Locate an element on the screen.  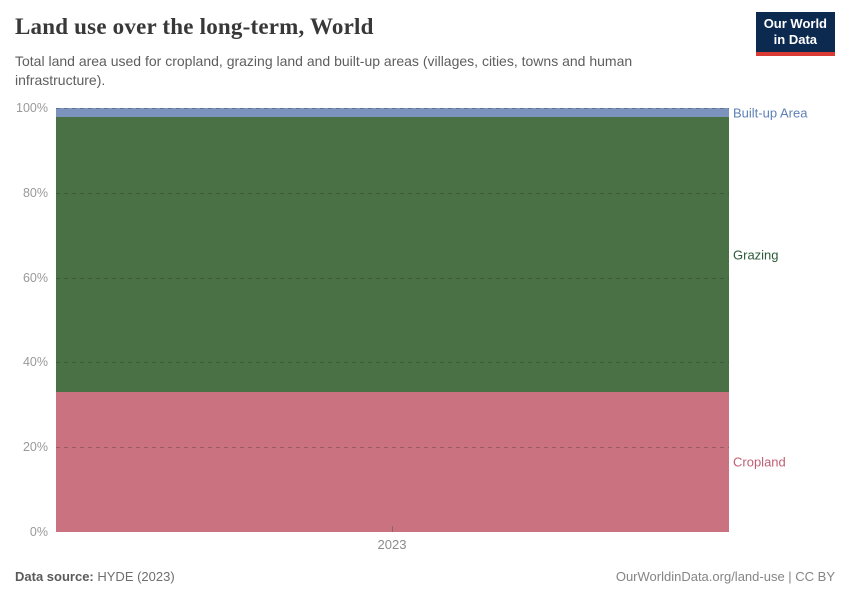
owid-logo-line1: Our World is located at coordinates (795, 23).